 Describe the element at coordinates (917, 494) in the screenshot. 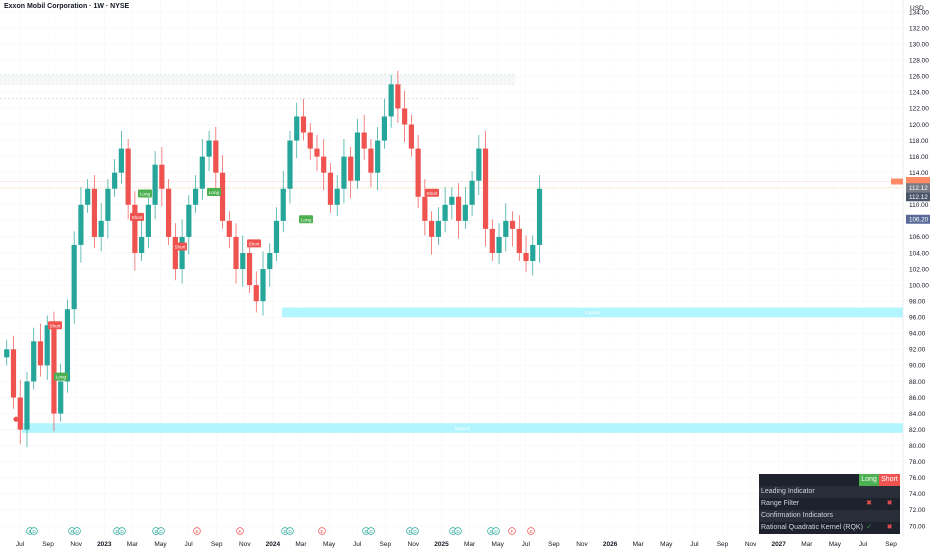

I see `price-tick-label: 74.00` at that location.